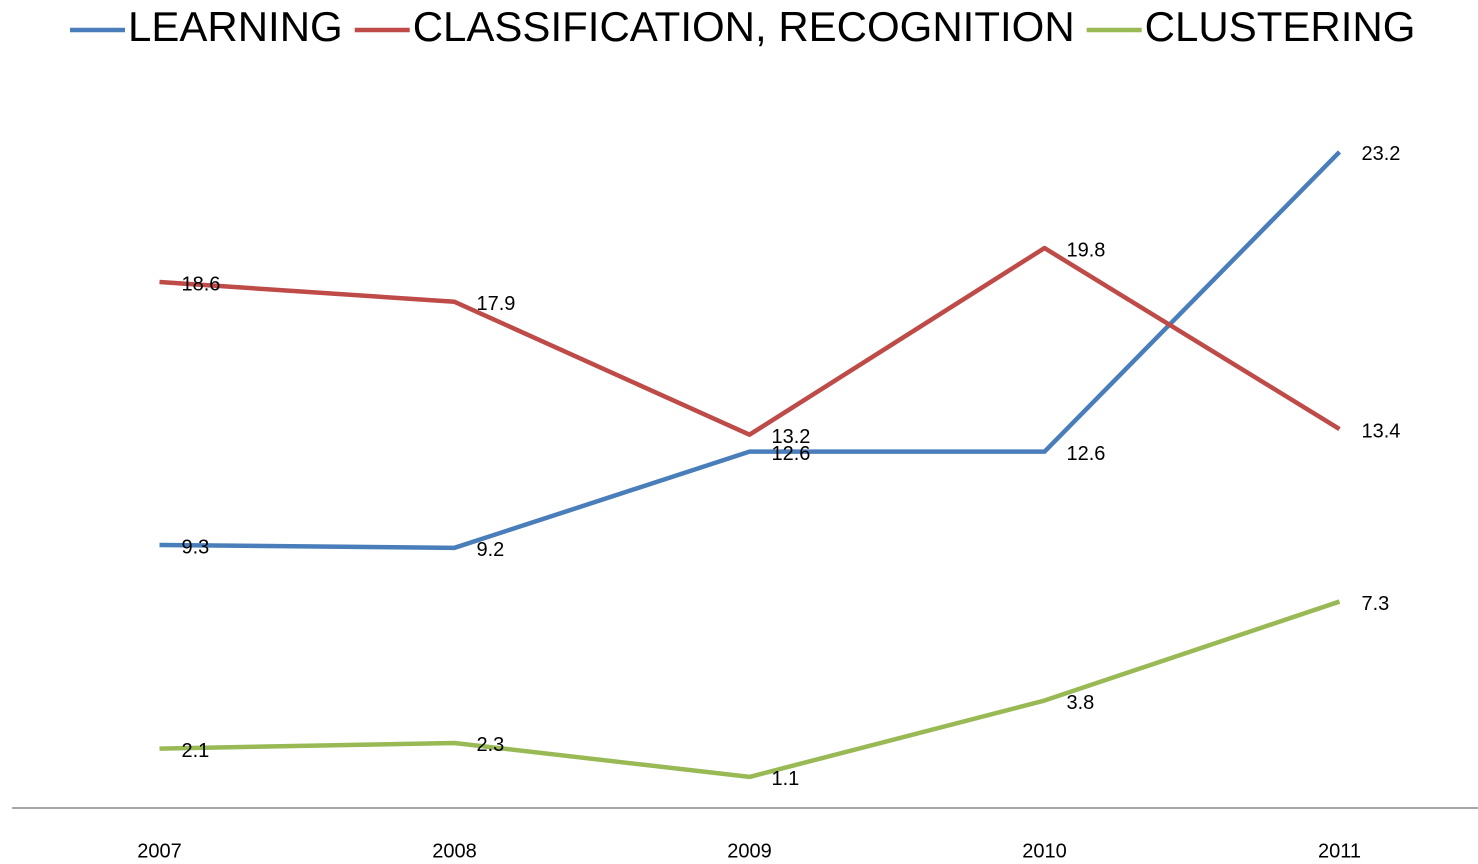  Describe the element at coordinates (1381, 431) in the screenshot. I see `data-label: 13.4` at that location.